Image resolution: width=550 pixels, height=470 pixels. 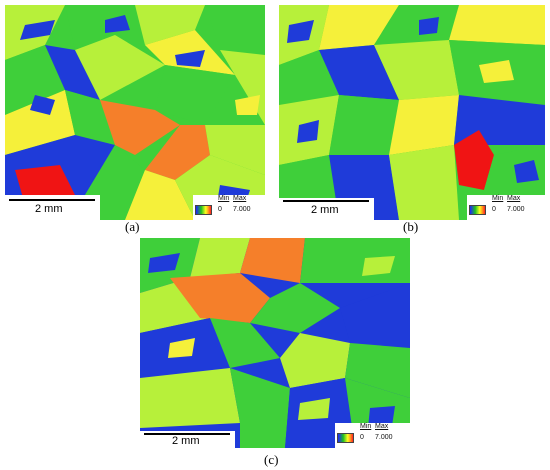 What do you see at coordinates (366, 426) in the screenshot?
I see `legend-min-label-c: Min` at bounding box center [366, 426].